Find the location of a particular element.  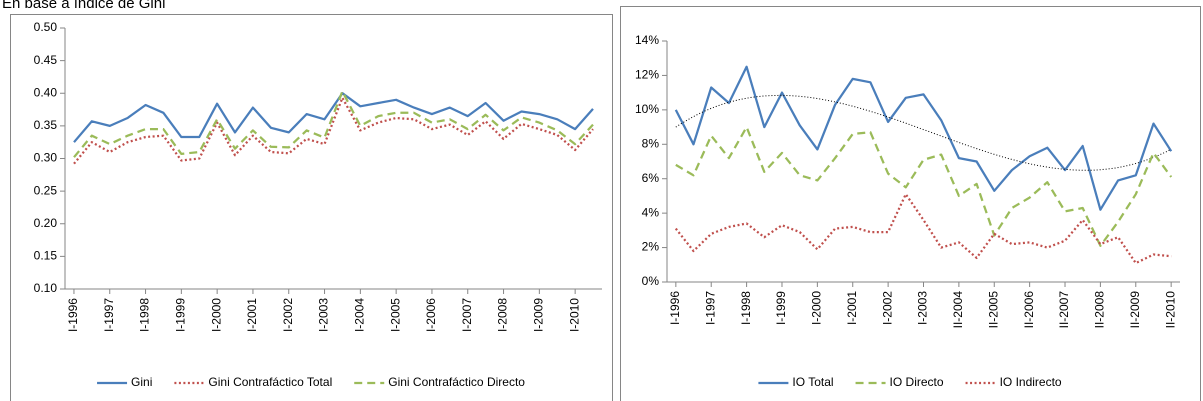

legend-label: IO Total is located at coordinates (812, 382).